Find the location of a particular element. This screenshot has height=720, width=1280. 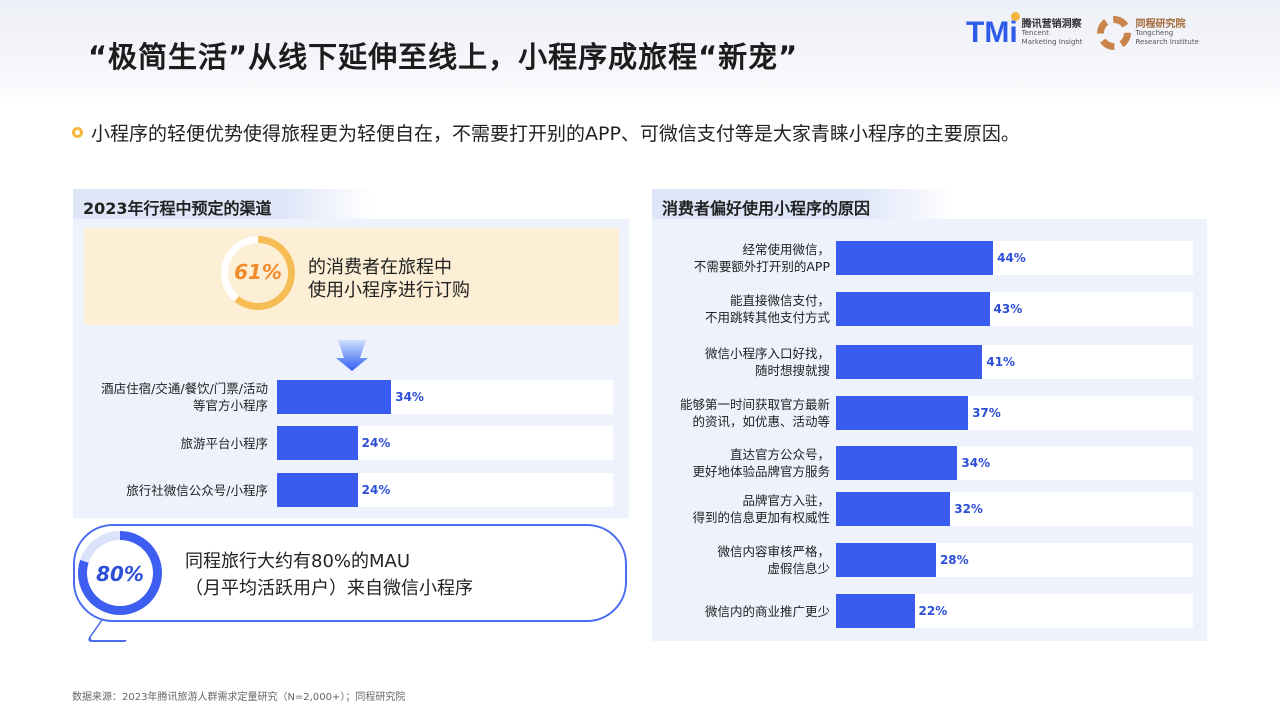

page-title: “极简生活”从线下延伸至线上，小程序成旅程“新宠” is located at coordinates (443, 57).